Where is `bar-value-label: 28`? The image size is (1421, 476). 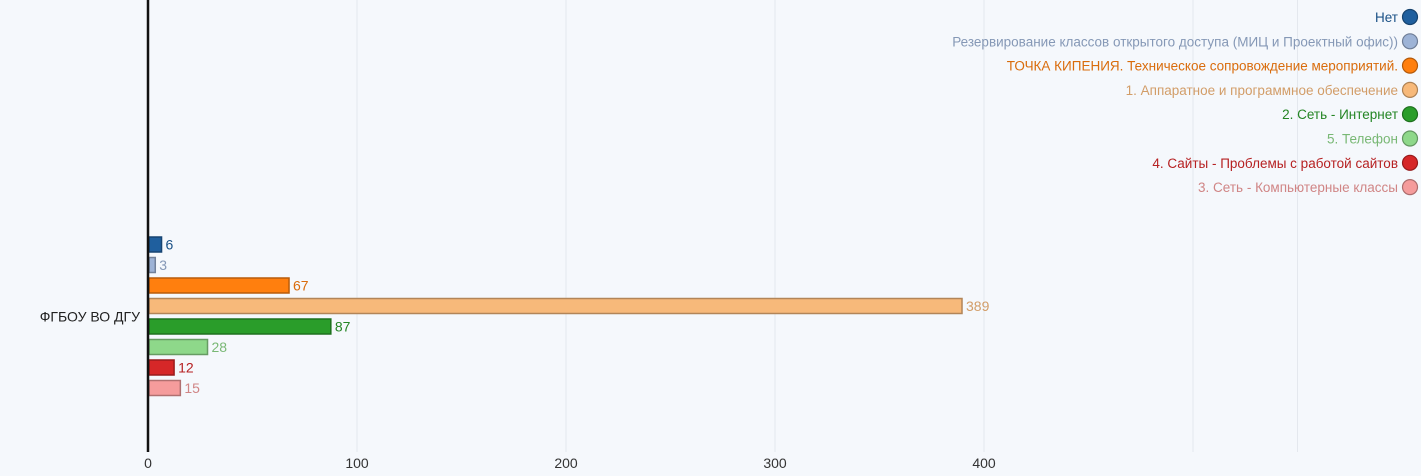 bar-value-label: 28 is located at coordinates (220, 347).